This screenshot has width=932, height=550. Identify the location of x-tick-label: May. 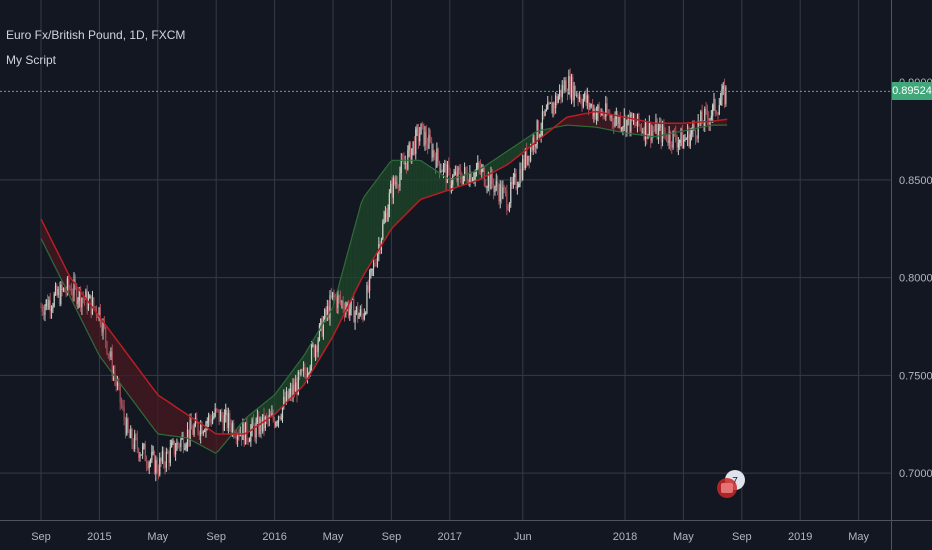
(858, 537).